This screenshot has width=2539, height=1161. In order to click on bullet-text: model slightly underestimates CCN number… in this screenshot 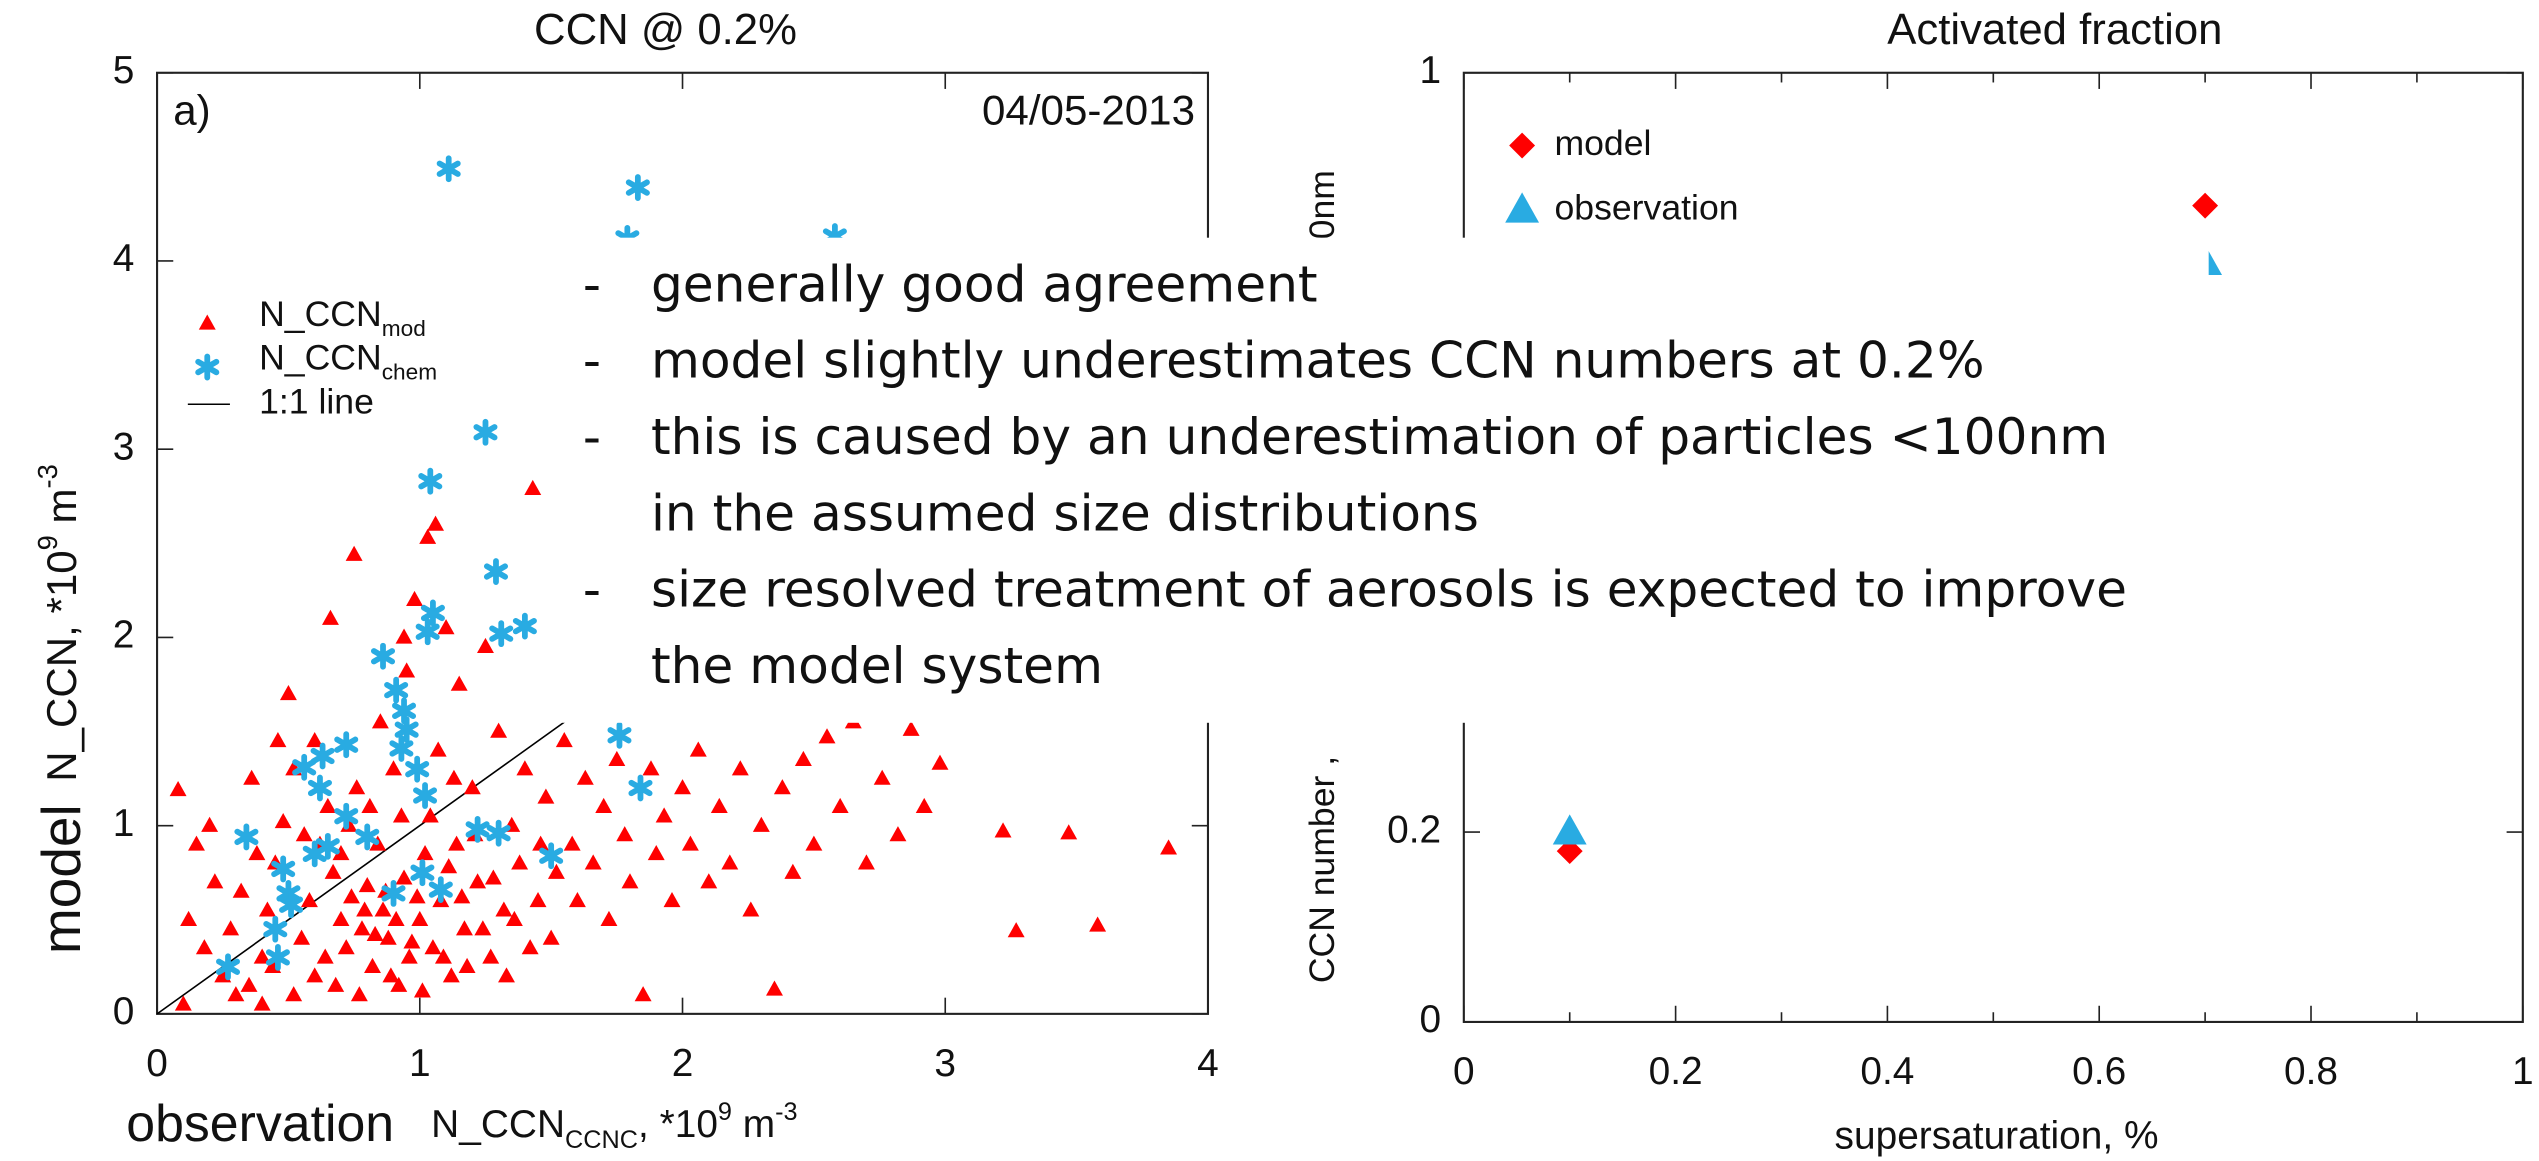, I will do `click(1318, 360)`.